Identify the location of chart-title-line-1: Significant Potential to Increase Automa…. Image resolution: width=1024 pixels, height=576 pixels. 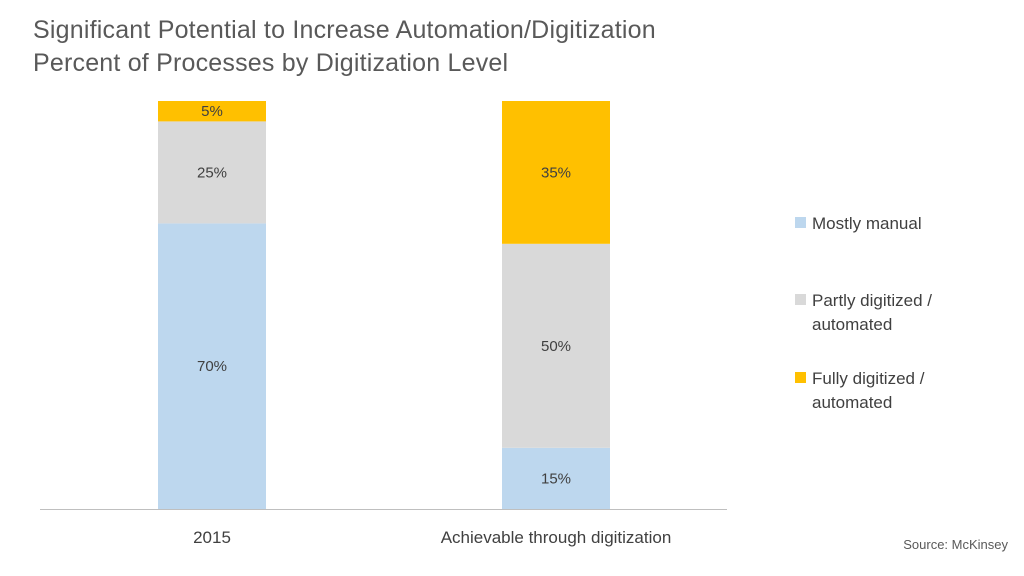
(344, 30).